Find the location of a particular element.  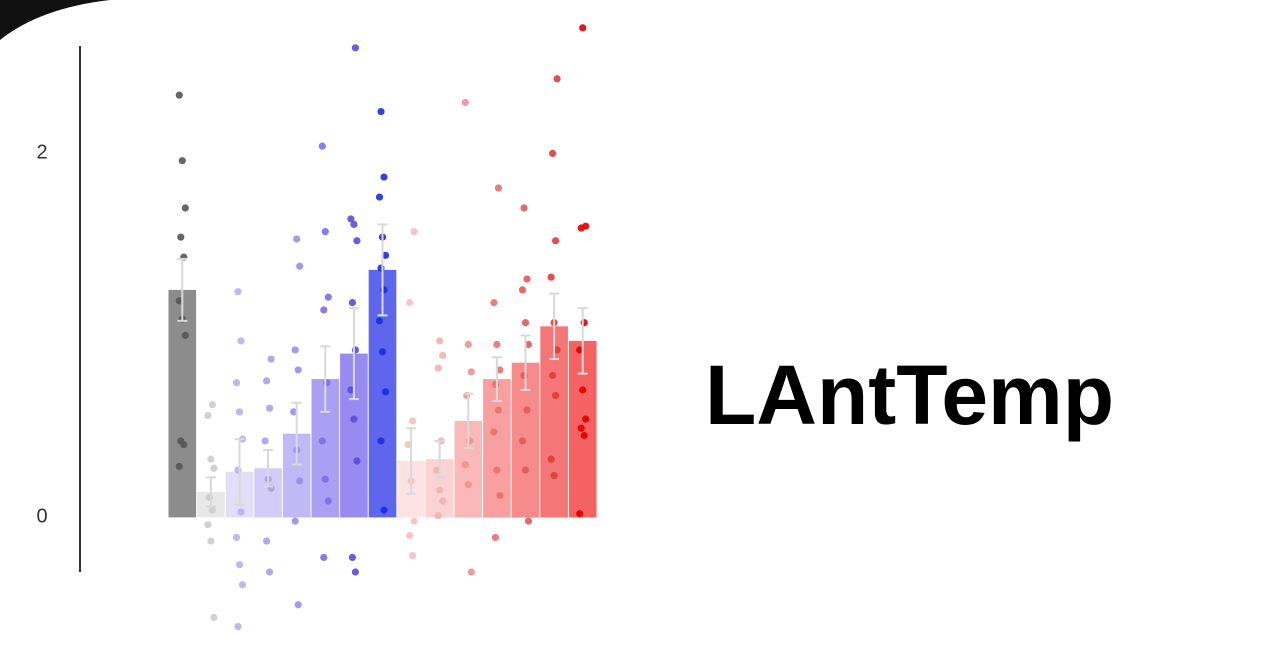

bar is located at coordinates (182, 403).